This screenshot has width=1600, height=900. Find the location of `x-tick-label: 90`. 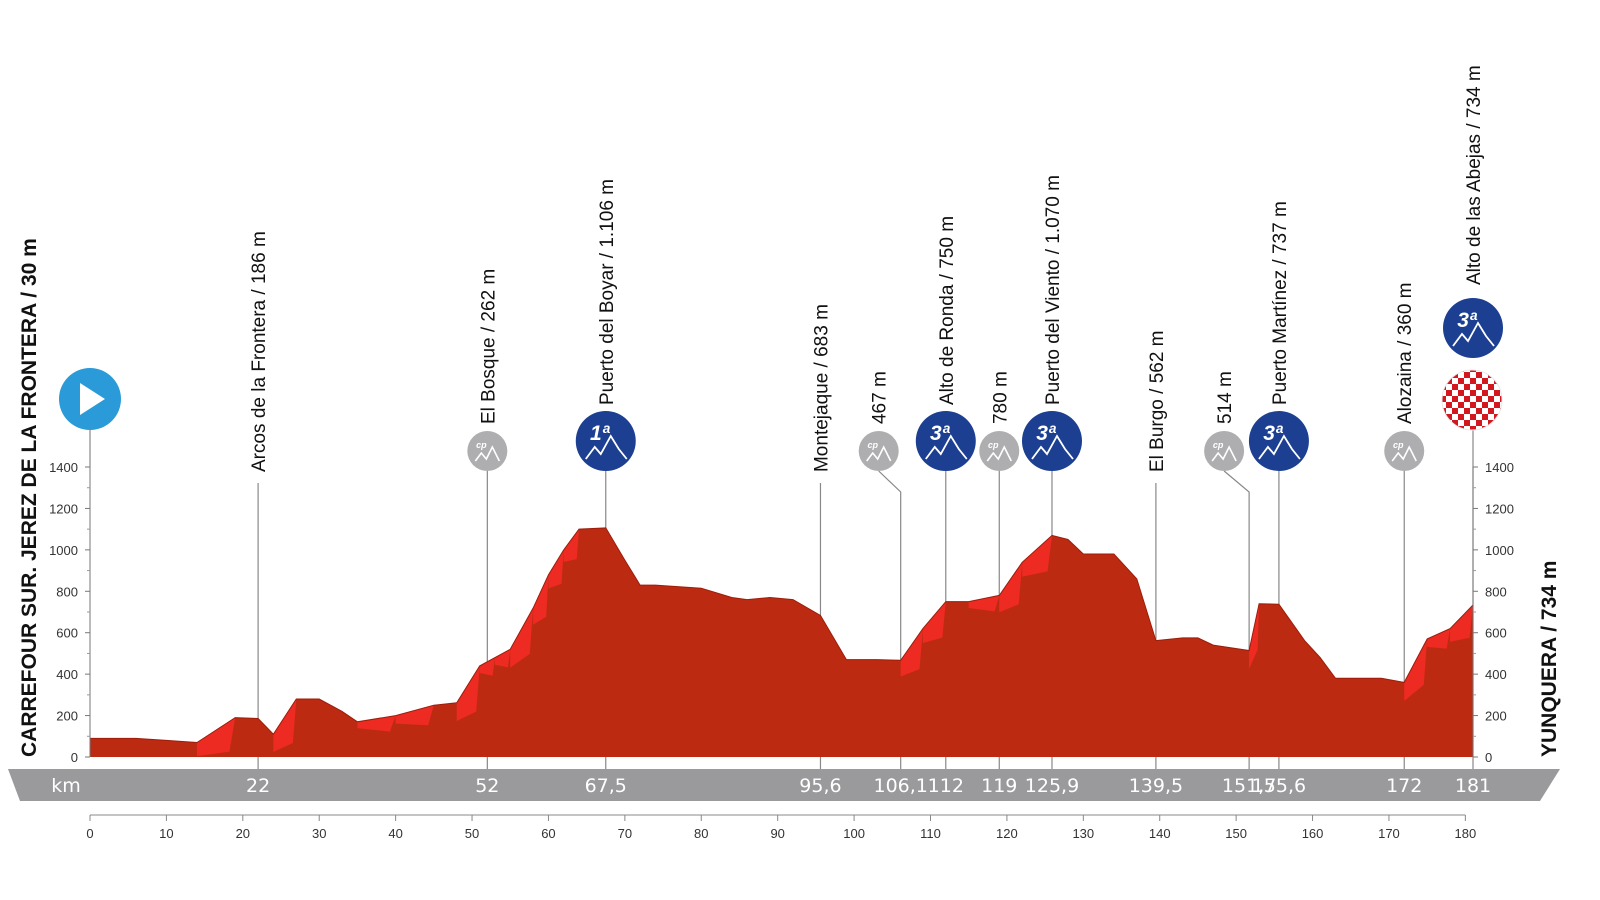

x-tick-label: 90 is located at coordinates (777, 833).